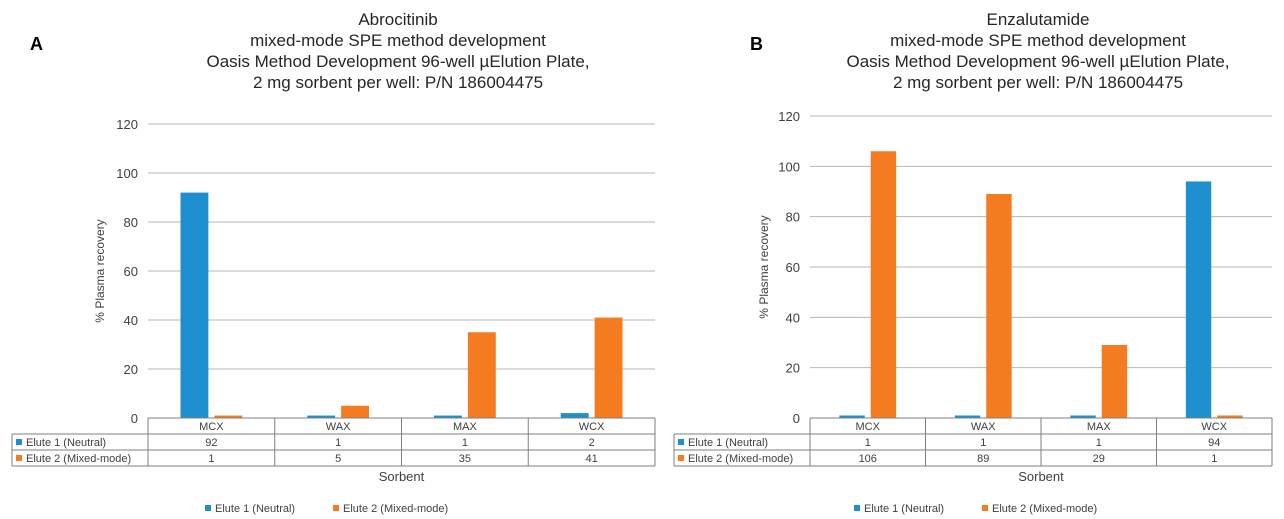 The width and height of the screenshot is (1284, 519). I want to click on data-label: 5, so click(338, 459).